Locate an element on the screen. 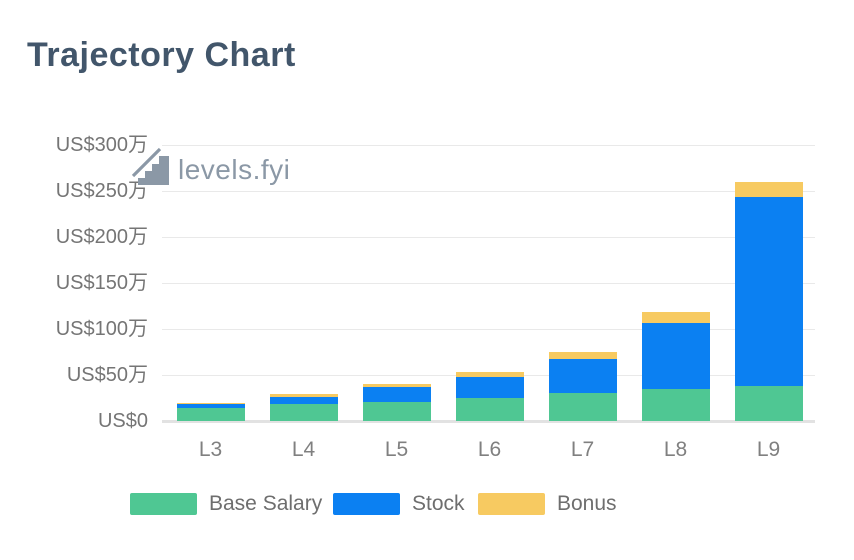  legend-label-base-salary: Base Salary is located at coordinates (266, 503).